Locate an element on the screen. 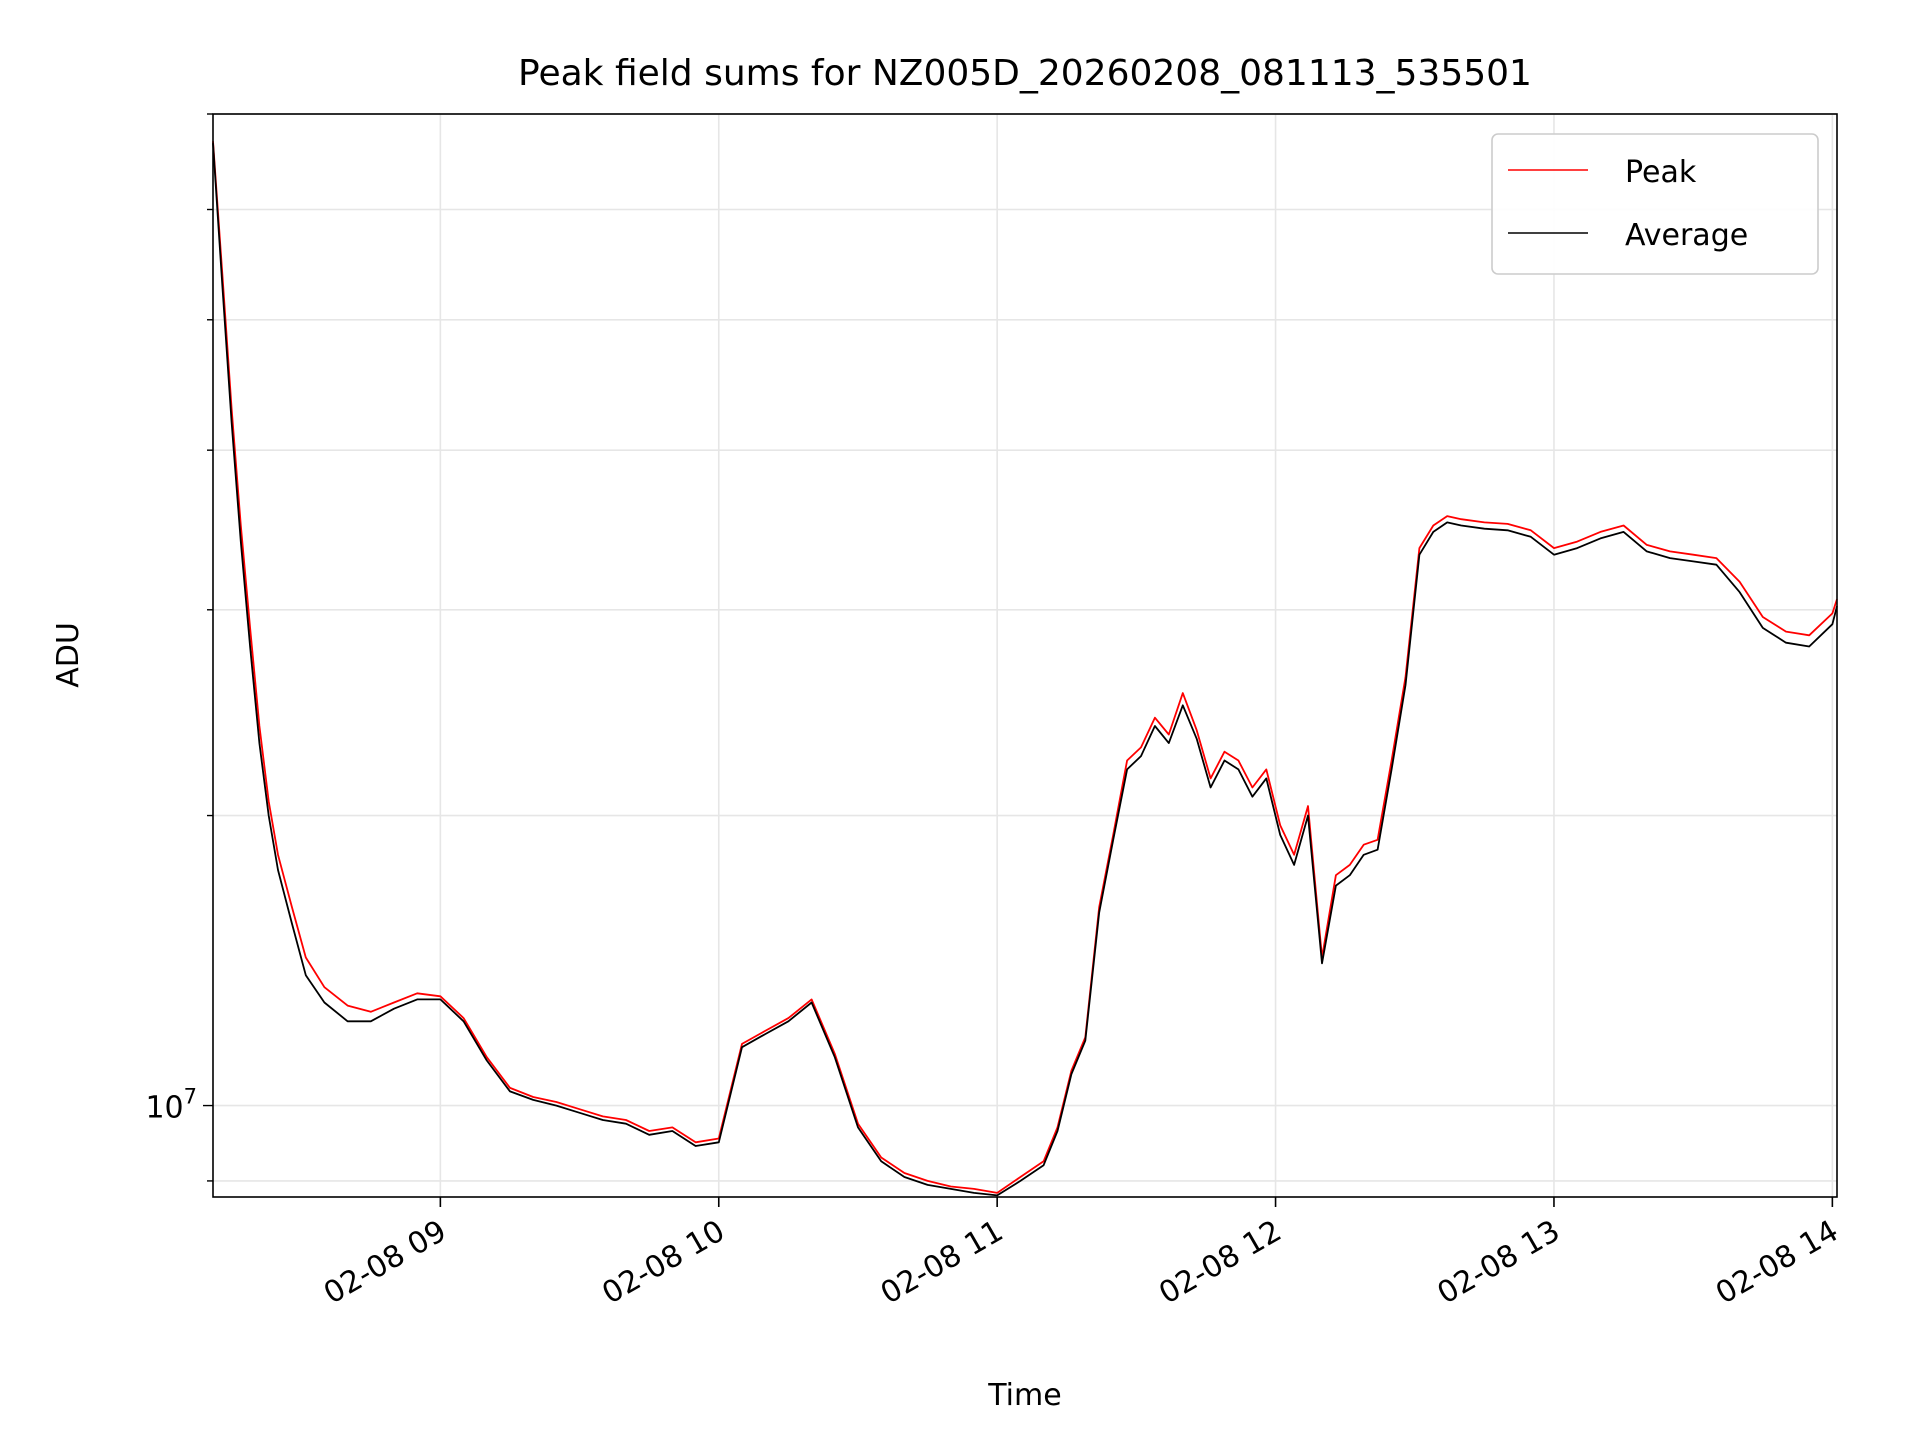 The width and height of the screenshot is (1920, 1440). y-axis-label: ADU is located at coordinates (68, 655).